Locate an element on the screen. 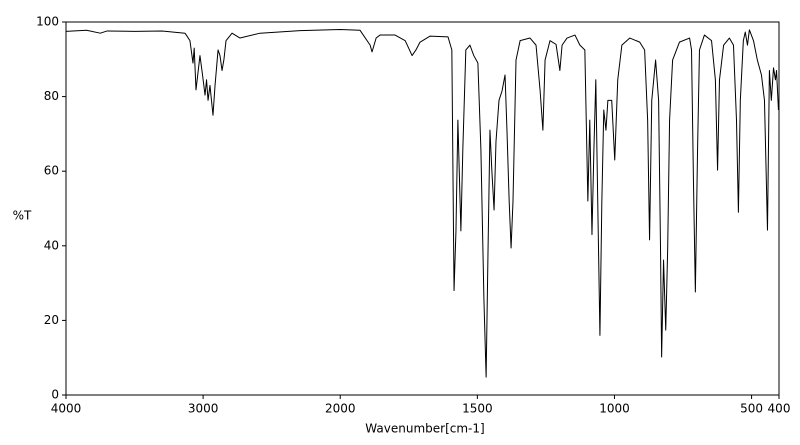  y-axis-label: %T is located at coordinates (22, 216).